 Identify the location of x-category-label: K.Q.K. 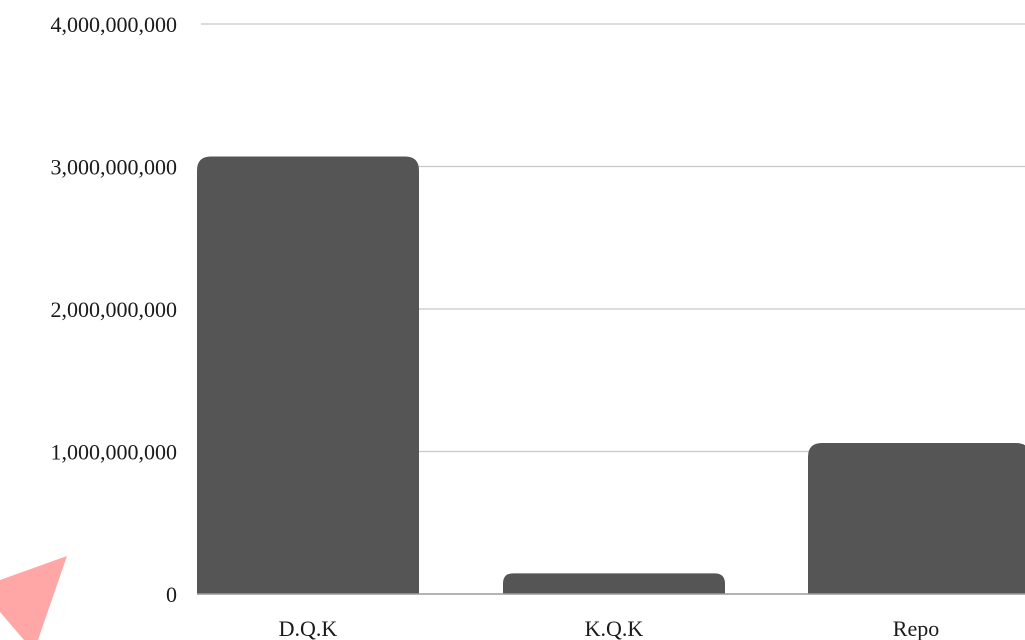
(614, 628).